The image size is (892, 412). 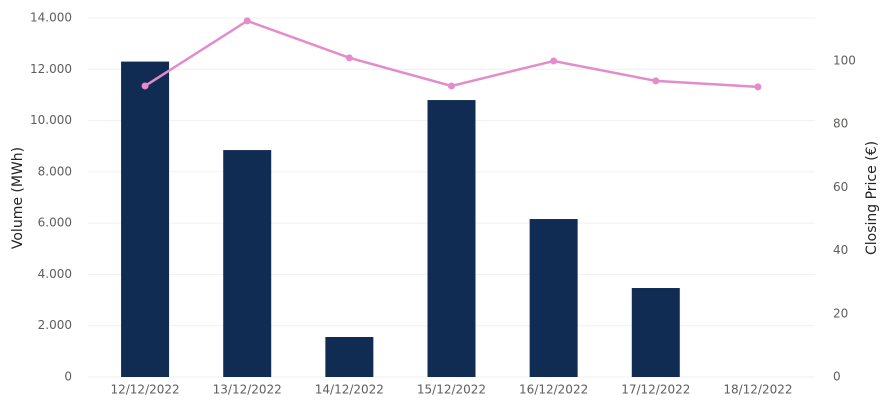 I want to click on x-tick-label: 15/12/2022, so click(x=451, y=390).